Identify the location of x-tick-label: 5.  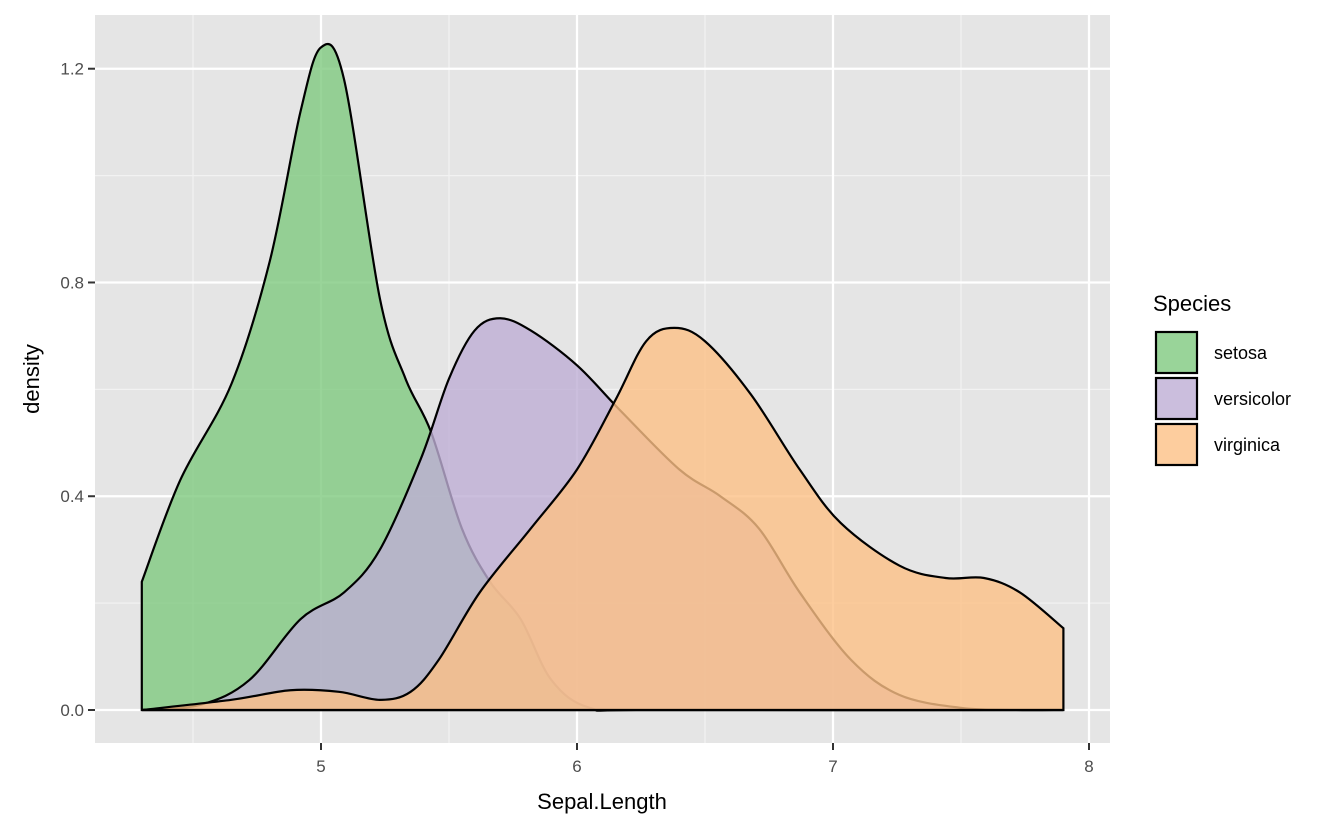
(320, 766).